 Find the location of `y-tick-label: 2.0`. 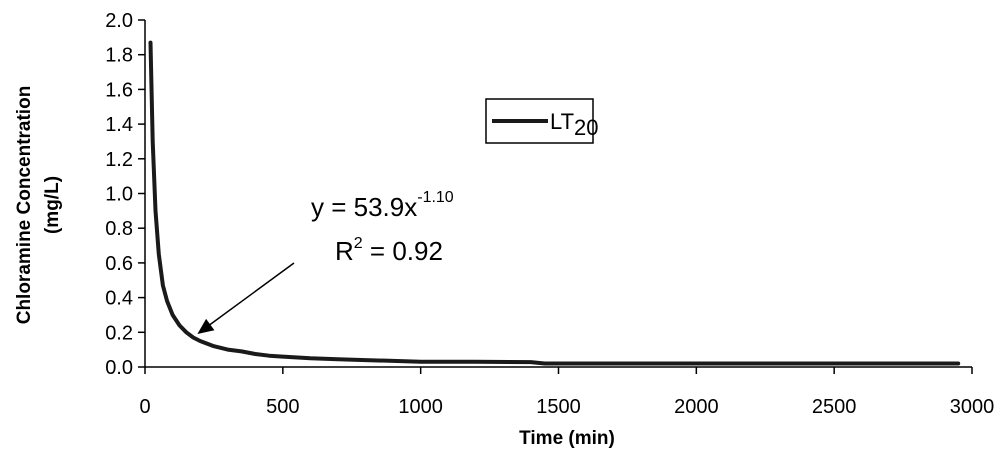

y-tick-label: 2.0 is located at coordinates (119, 21).